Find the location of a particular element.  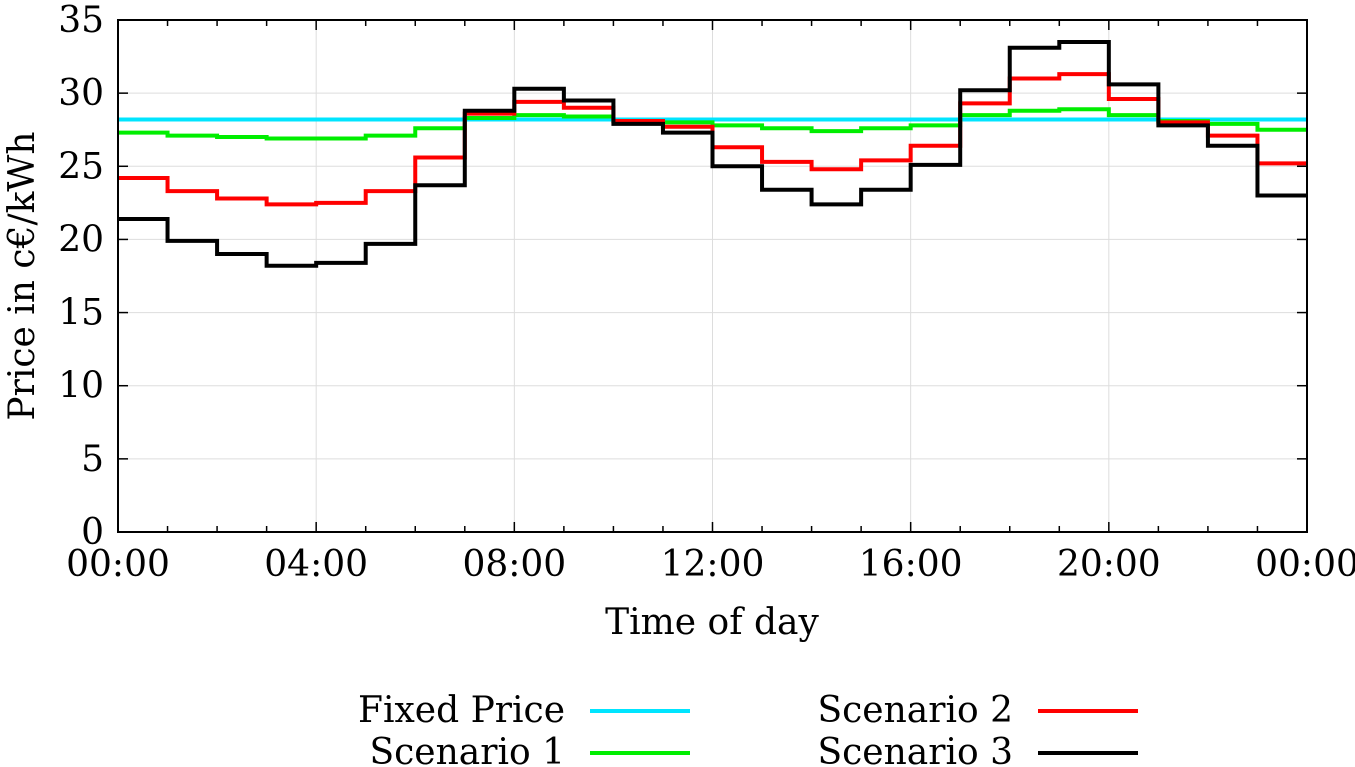

legend-label-fixed-price: Fixed Price is located at coordinates (461, 710).